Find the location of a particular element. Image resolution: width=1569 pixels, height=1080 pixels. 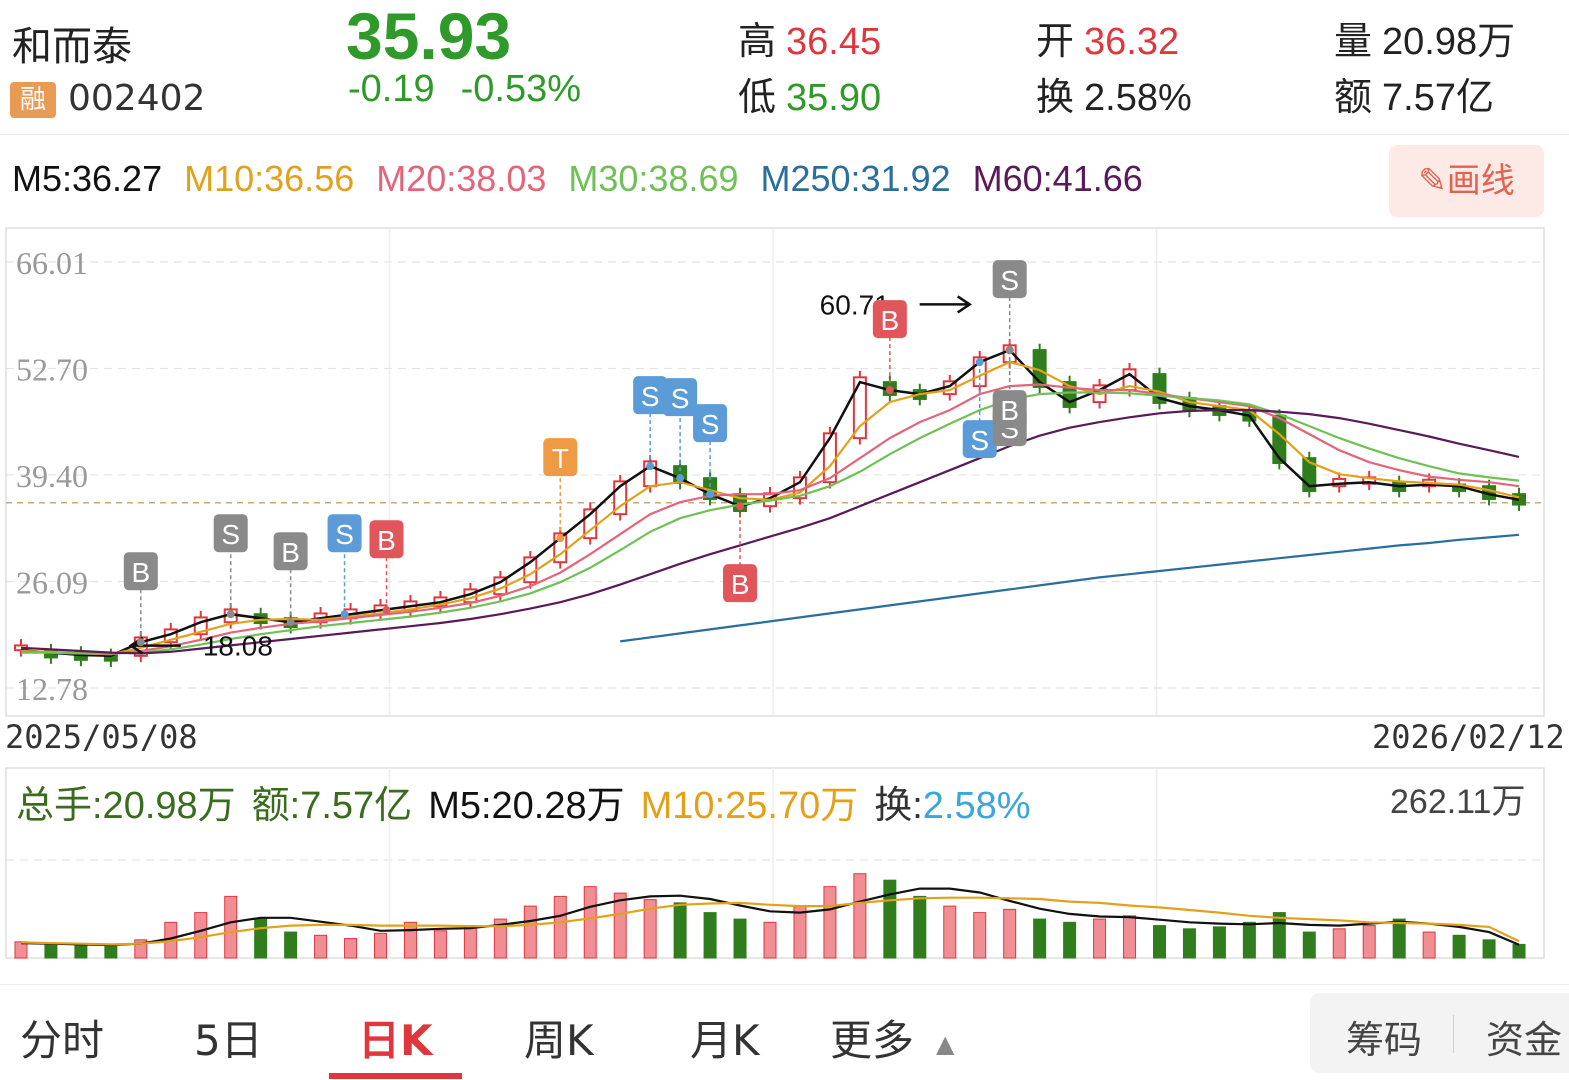

turnover-label: 换 is located at coordinates (1055, 97).